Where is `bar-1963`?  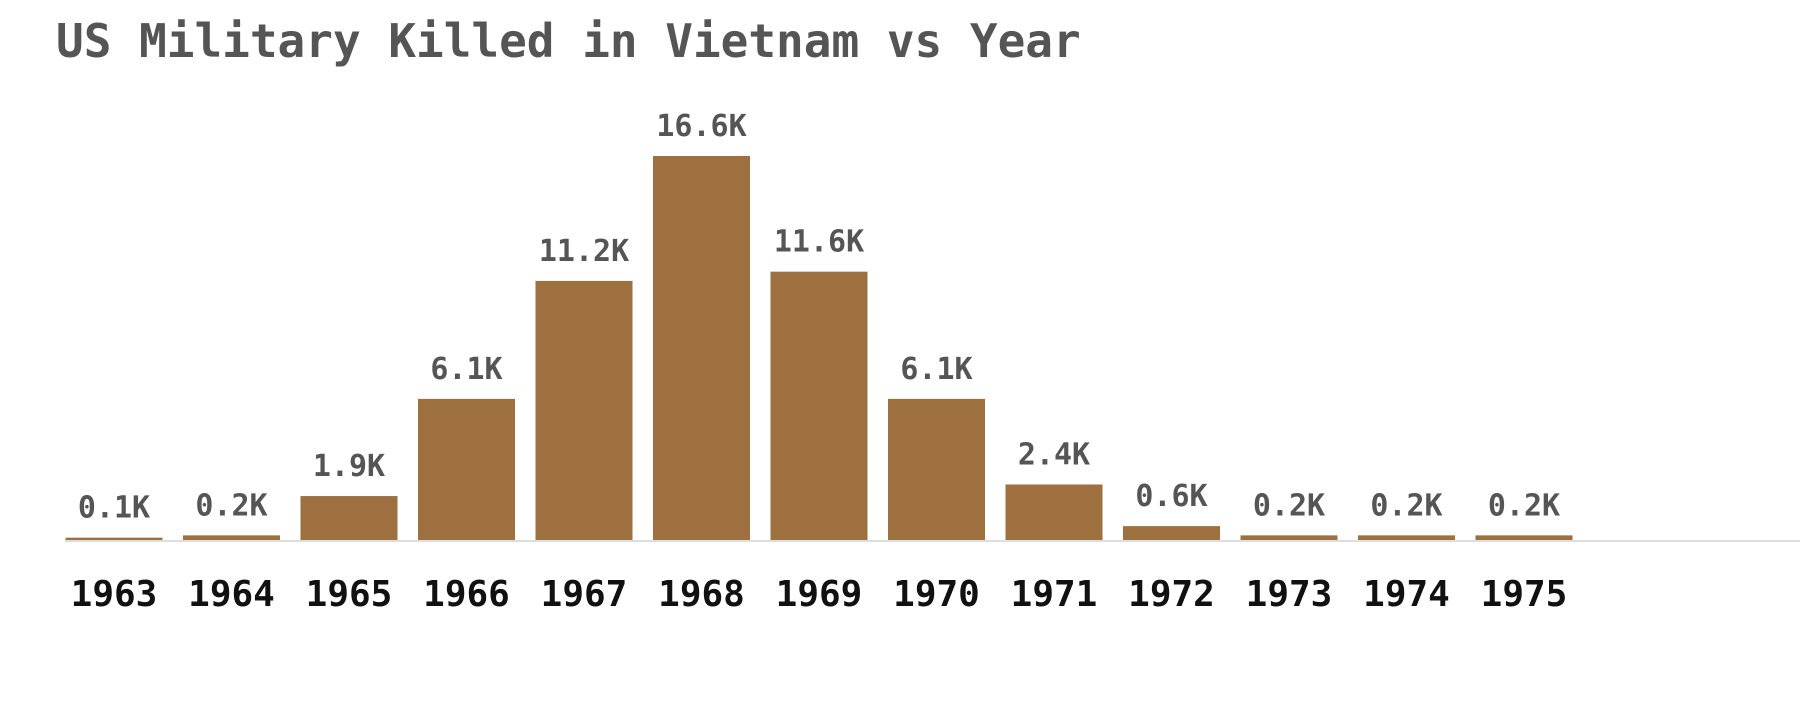 bar-1963 is located at coordinates (114, 538).